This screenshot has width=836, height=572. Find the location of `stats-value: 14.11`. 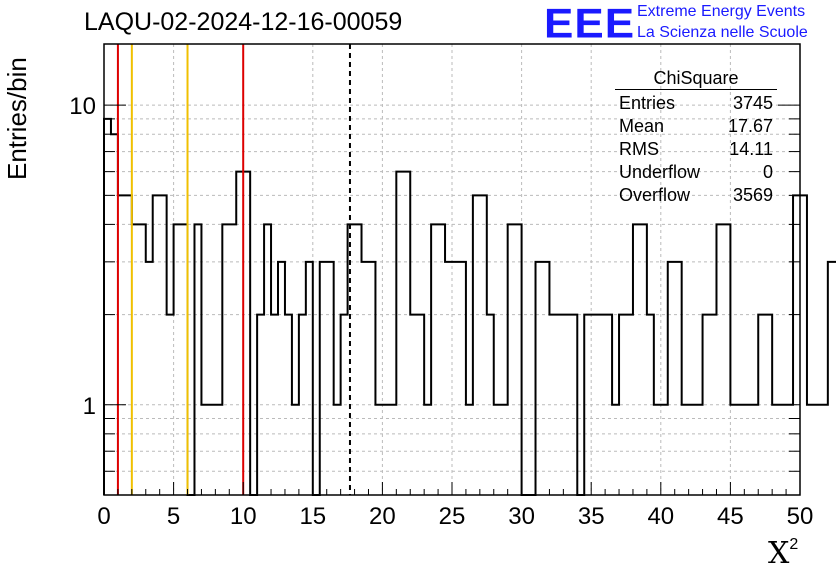

stats-value: 14.11 is located at coordinates (751, 149).